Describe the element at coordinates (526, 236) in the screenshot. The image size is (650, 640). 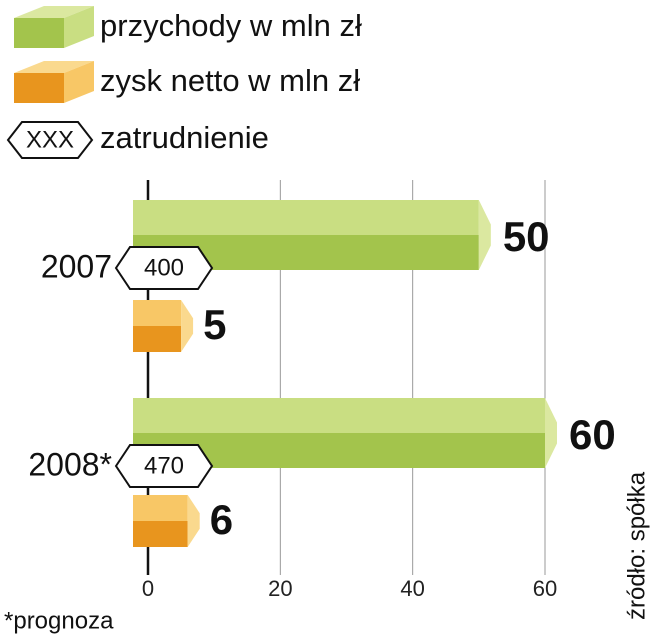
I see `value-label: 50` at that location.